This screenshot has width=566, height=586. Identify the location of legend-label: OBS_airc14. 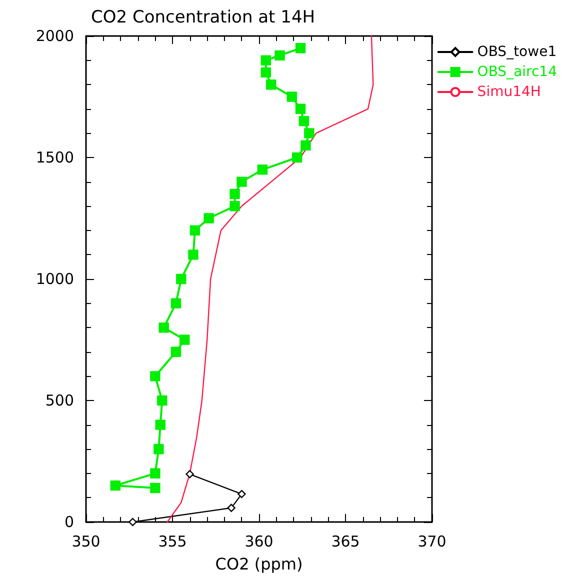
(517, 72).